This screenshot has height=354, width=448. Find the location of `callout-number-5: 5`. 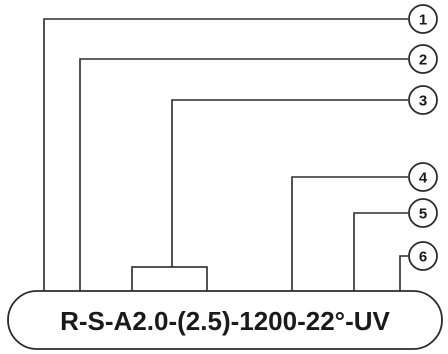

callout-number-5: 5 is located at coordinates (423, 214).